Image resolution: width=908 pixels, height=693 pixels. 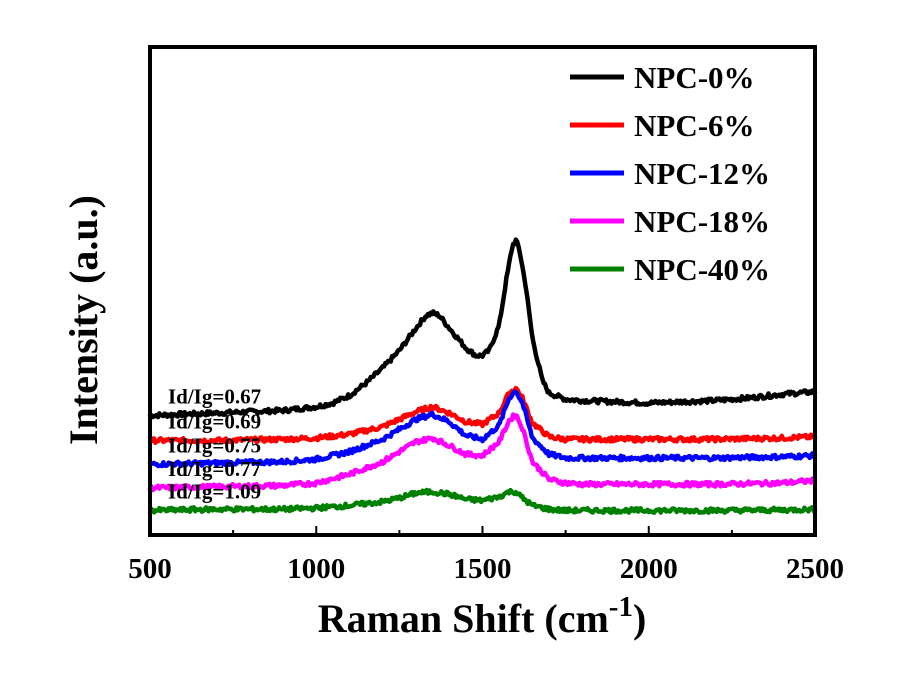 What do you see at coordinates (621, 607) in the screenshot?
I see `x-axis-title-superscript: -1` at bounding box center [621, 607].